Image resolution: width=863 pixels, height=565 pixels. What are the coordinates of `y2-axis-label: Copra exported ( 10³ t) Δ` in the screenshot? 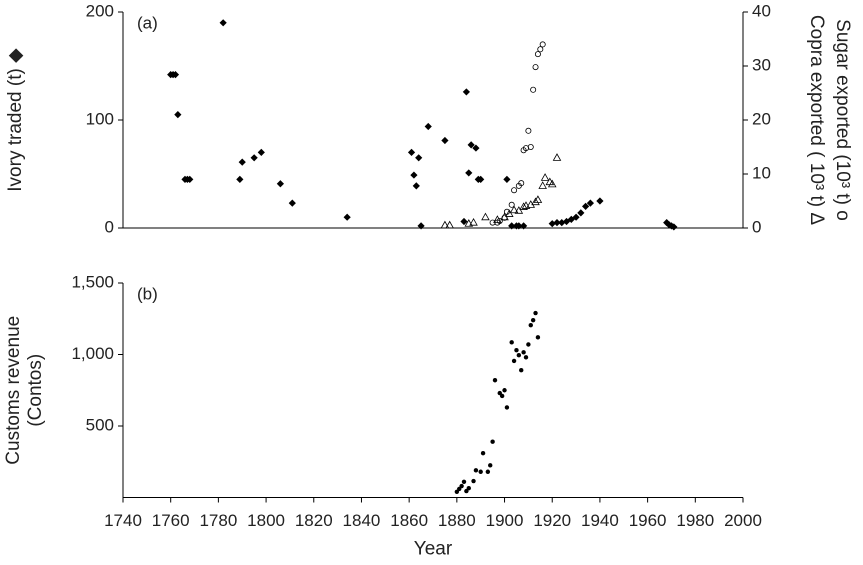 It's located at (816, 120).